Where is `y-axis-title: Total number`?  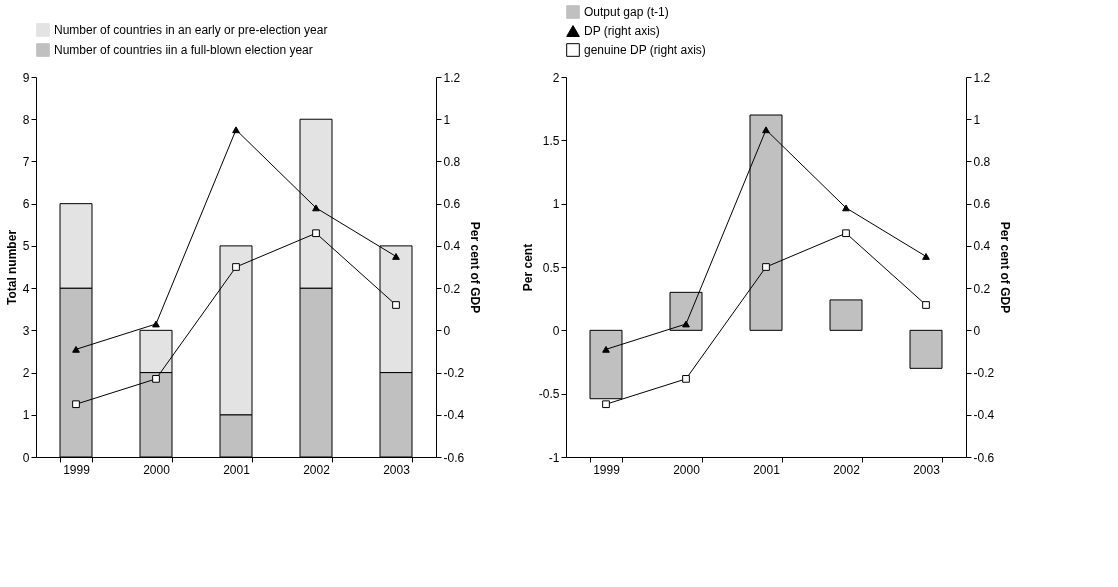 y-axis-title: Total number is located at coordinates (11, 267).